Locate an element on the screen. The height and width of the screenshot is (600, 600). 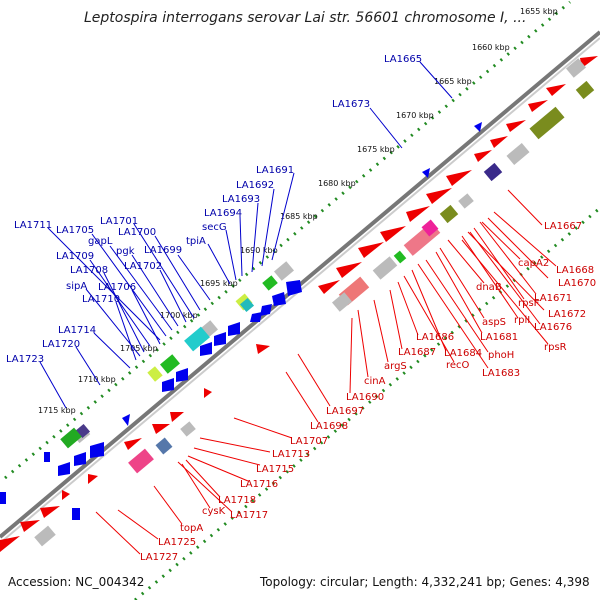
gene-label-LA1700: LA1700 is located at coordinates (137, 232).